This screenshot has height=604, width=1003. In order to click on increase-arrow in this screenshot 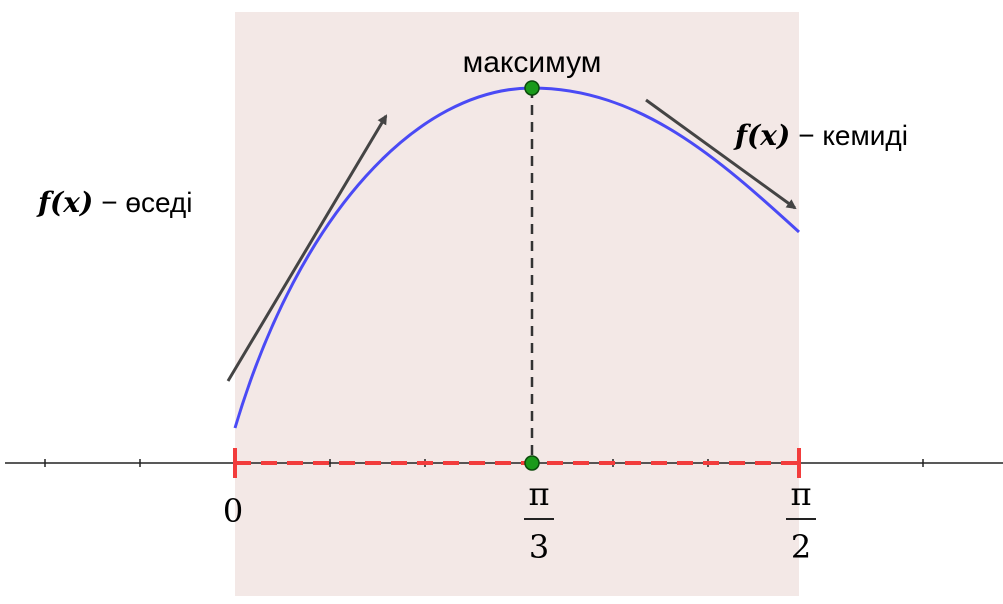, I will do `click(307, 248)`.